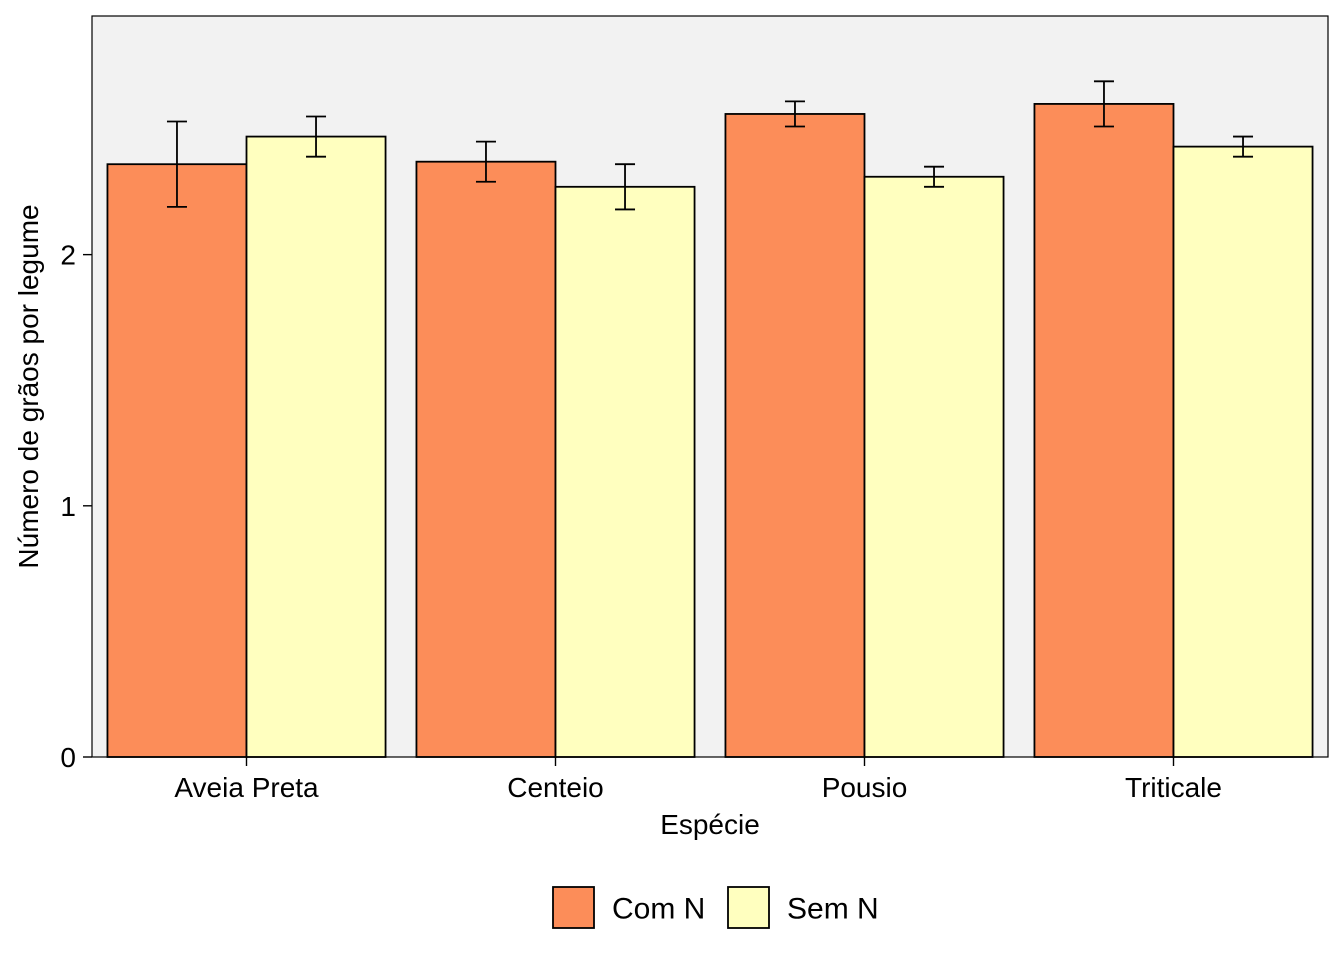 This screenshot has width=1344, height=960. Describe the element at coordinates (934, 466) in the screenshot. I see `bar-pousio-sem-n` at that location.